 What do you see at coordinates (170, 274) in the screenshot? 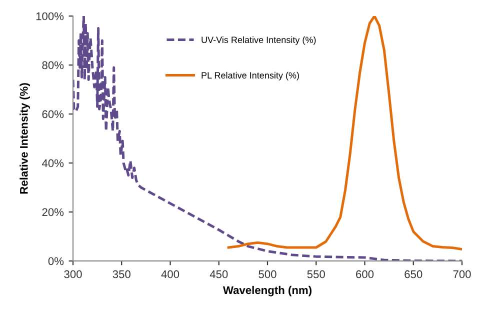
I see `x-tick-label: 400` at bounding box center [170, 274].